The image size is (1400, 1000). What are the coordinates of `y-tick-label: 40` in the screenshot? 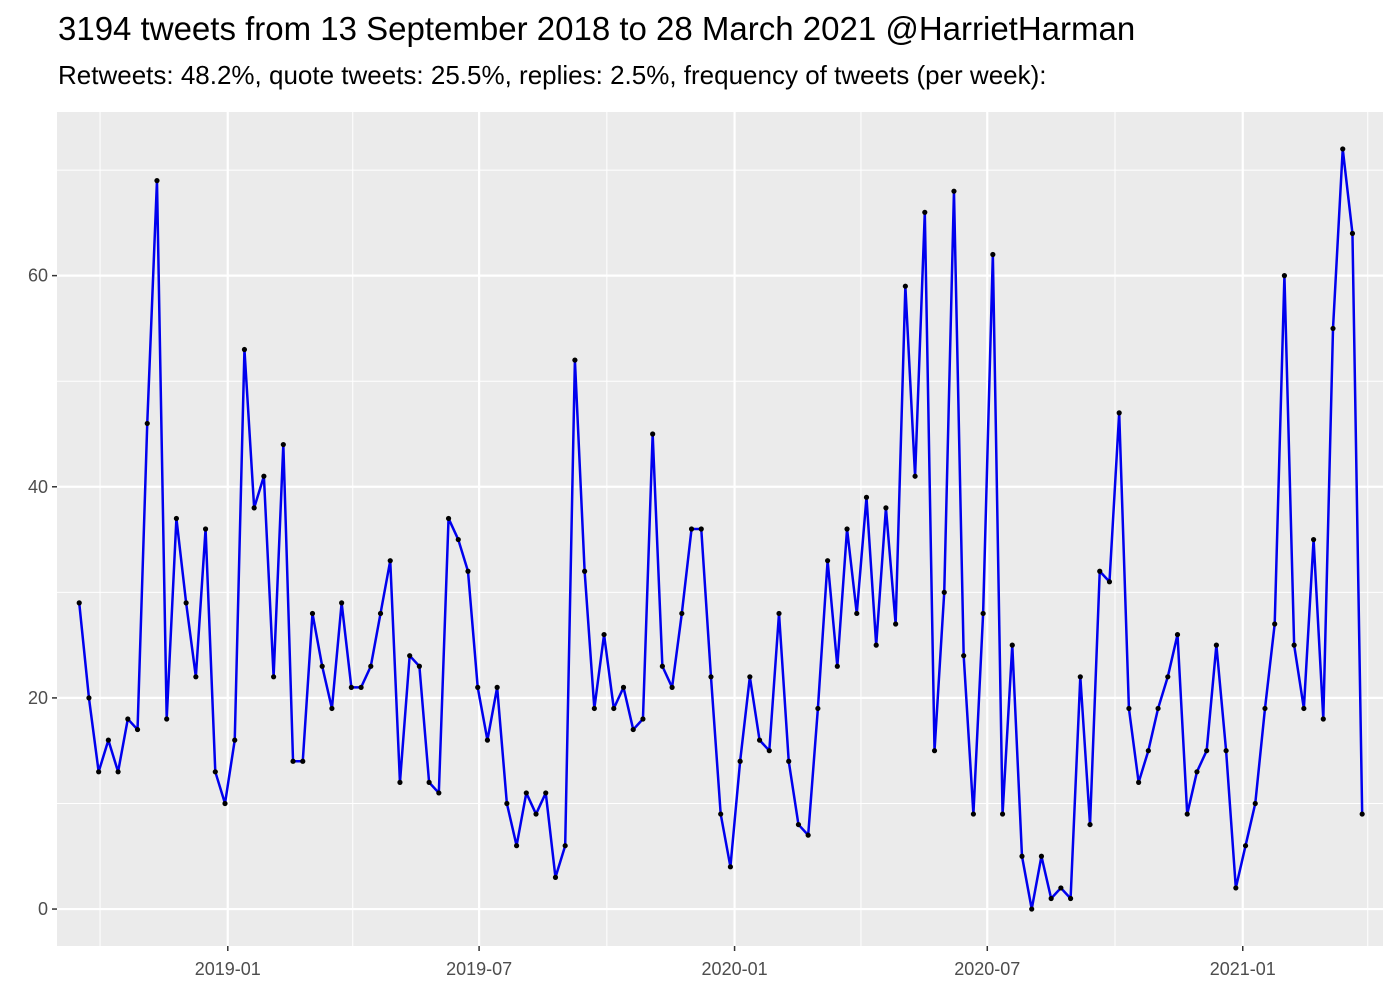 It's located at (38, 487).